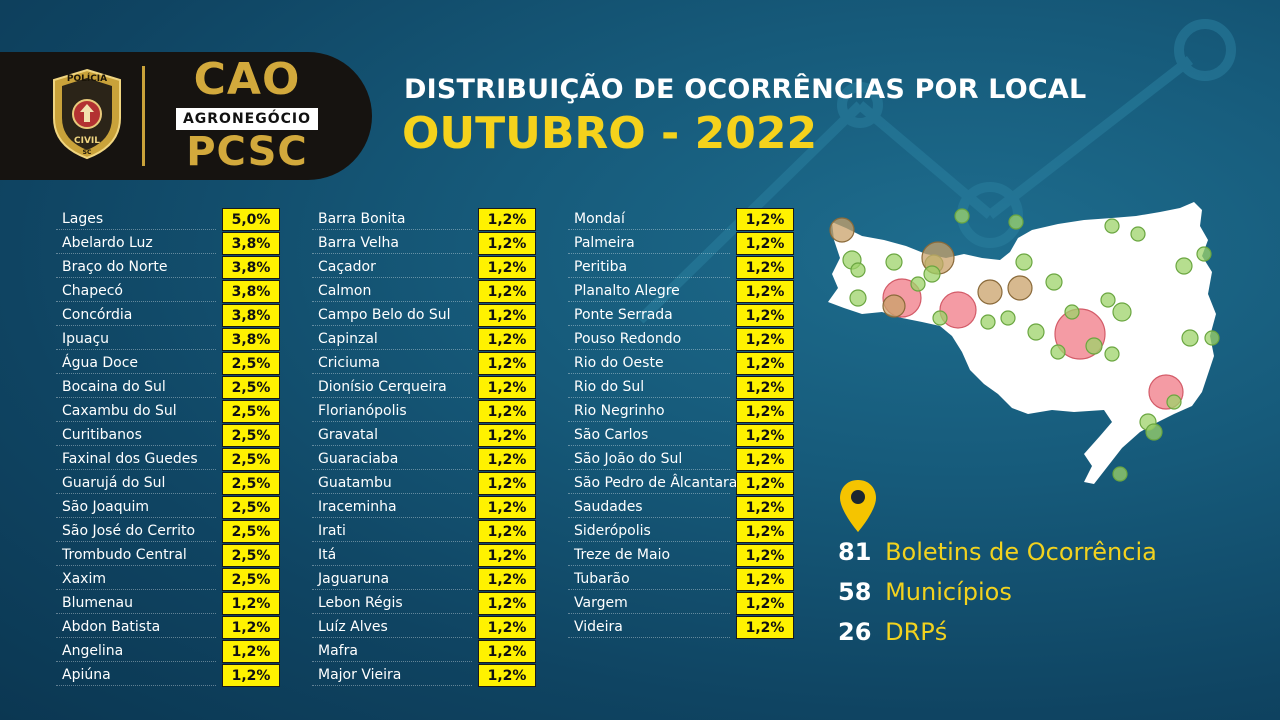  Describe the element at coordinates (392, 435) in the screenshot. I see `municipality-name: Gravatal` at that location.